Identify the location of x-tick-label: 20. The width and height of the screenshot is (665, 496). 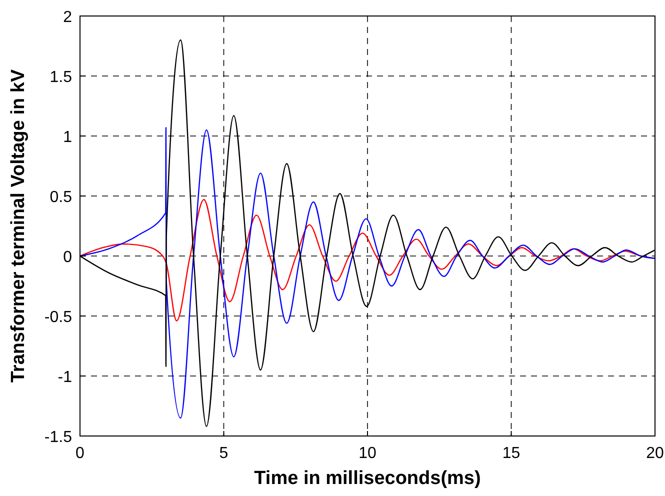
(655, 453).